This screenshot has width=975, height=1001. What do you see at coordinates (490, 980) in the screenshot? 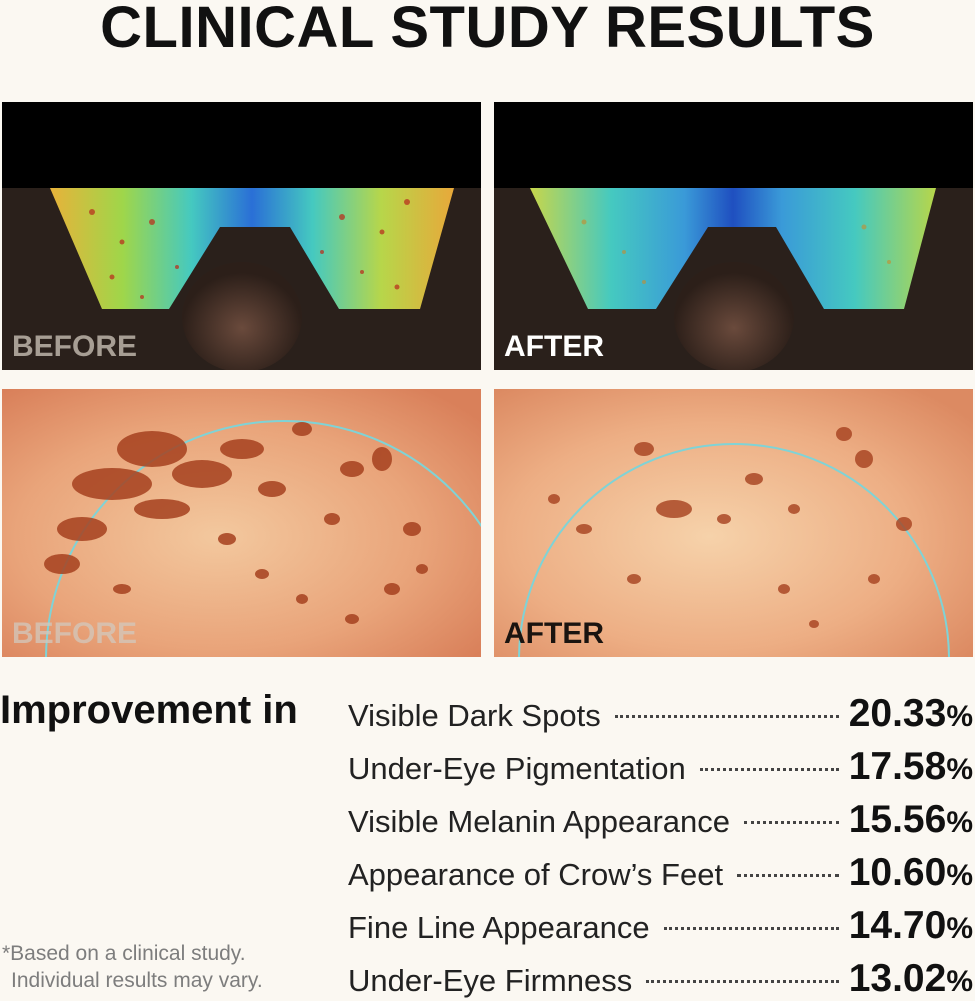
I see `result-label: Under-Eye Firmness` at bounding box center [490, 980].